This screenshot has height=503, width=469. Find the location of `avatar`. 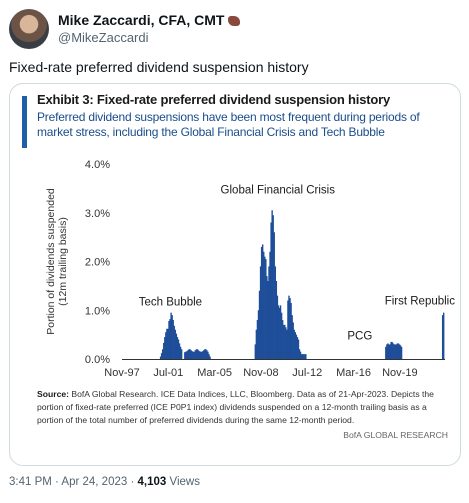

avatar is located at coordinates (29, 29).